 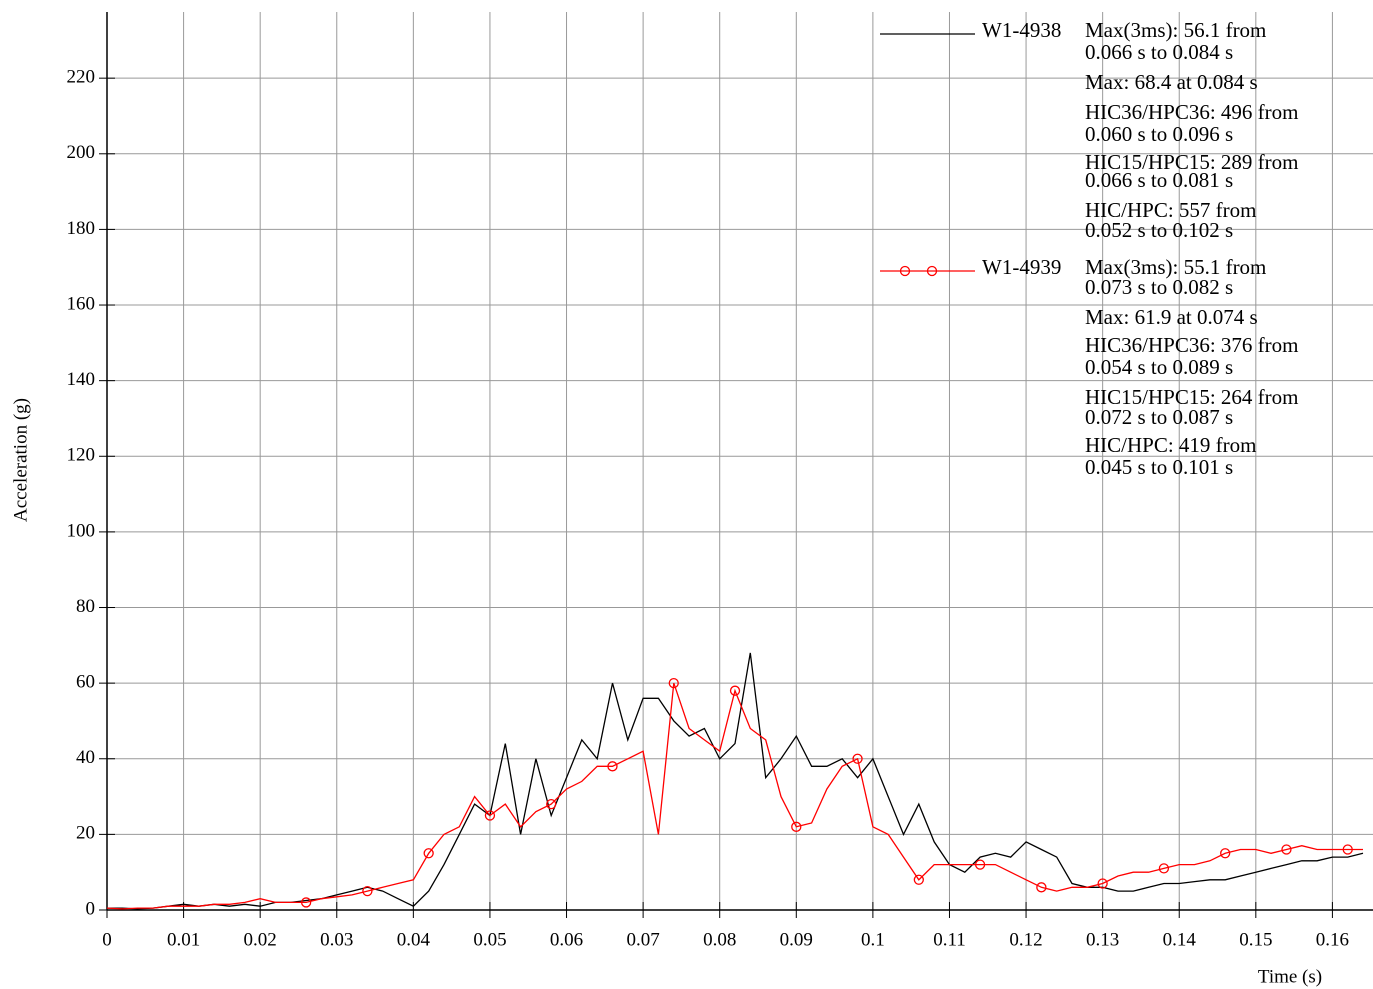 What do you see at coordinates (1332, 939) in the screenshot?
I see `x-tick-label: 0.16` at bounding box center [1332, 939].